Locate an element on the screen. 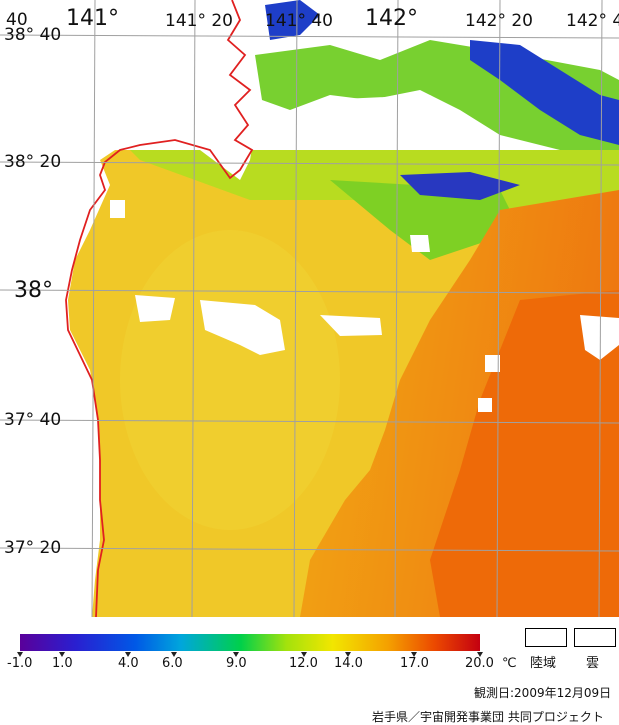 The width and height of the screenshot is (619, 725). latitude-label: 38° 40 is located at coordinates (33, 35).